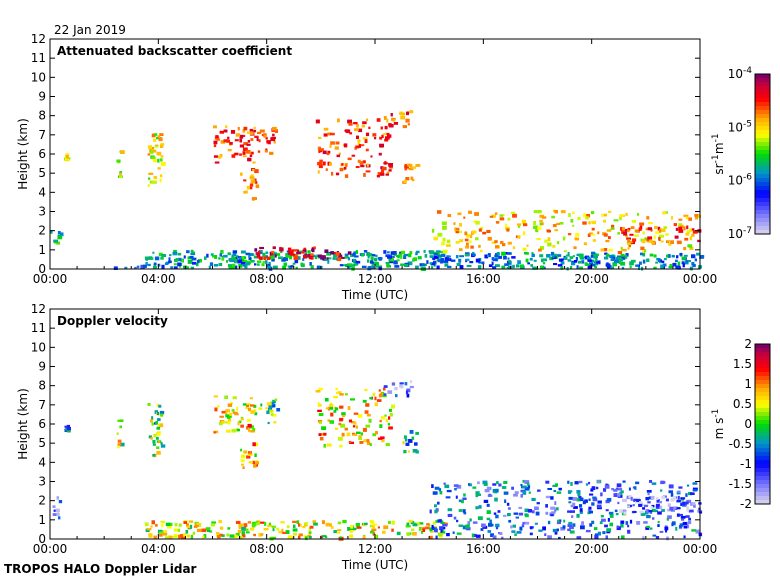  Describe the element at coordinates (741, 153) in the screenshot. I see `colorbar: 10-410-510-610-7sr-1 m-1` at that location.